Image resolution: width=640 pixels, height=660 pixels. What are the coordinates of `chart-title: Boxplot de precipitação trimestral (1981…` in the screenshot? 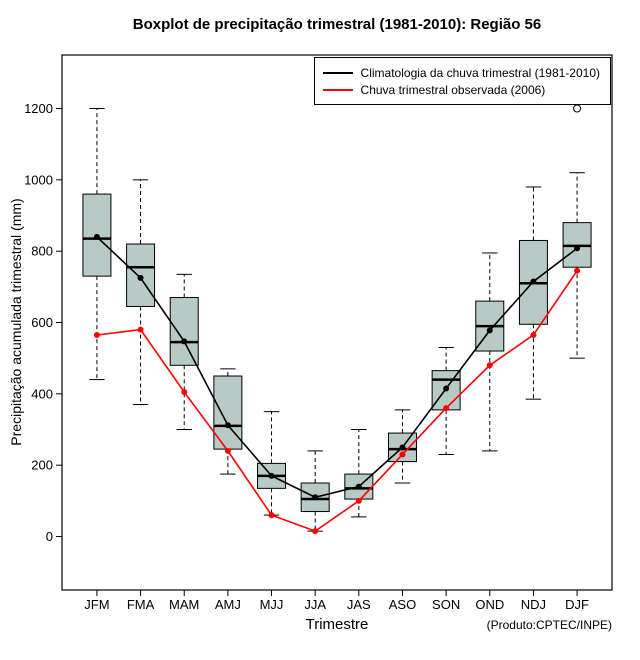 It's located at (337, 24).